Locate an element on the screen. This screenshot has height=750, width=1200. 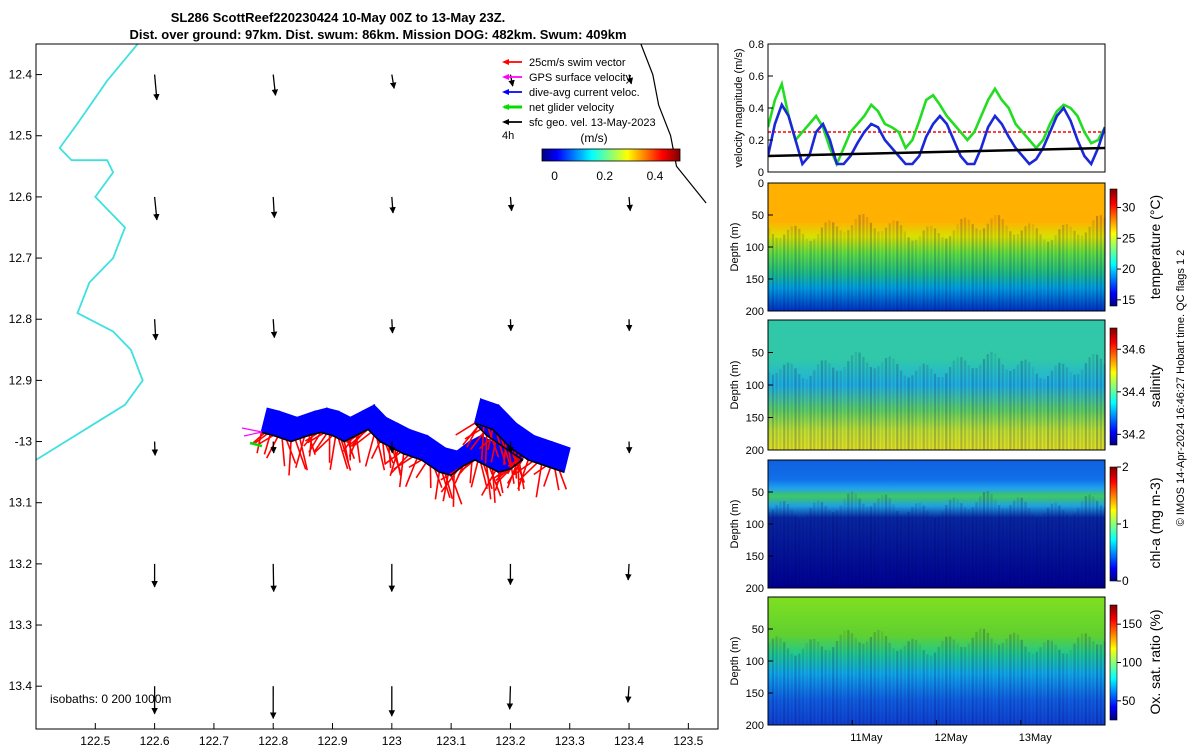
map-x-ticklabel: 123.5 is located at coordinates (688, 741).